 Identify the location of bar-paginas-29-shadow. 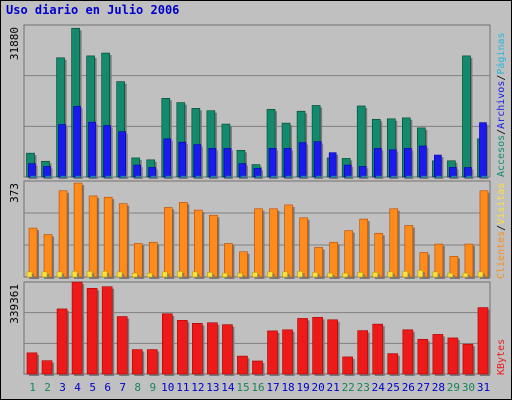
(456, 178).